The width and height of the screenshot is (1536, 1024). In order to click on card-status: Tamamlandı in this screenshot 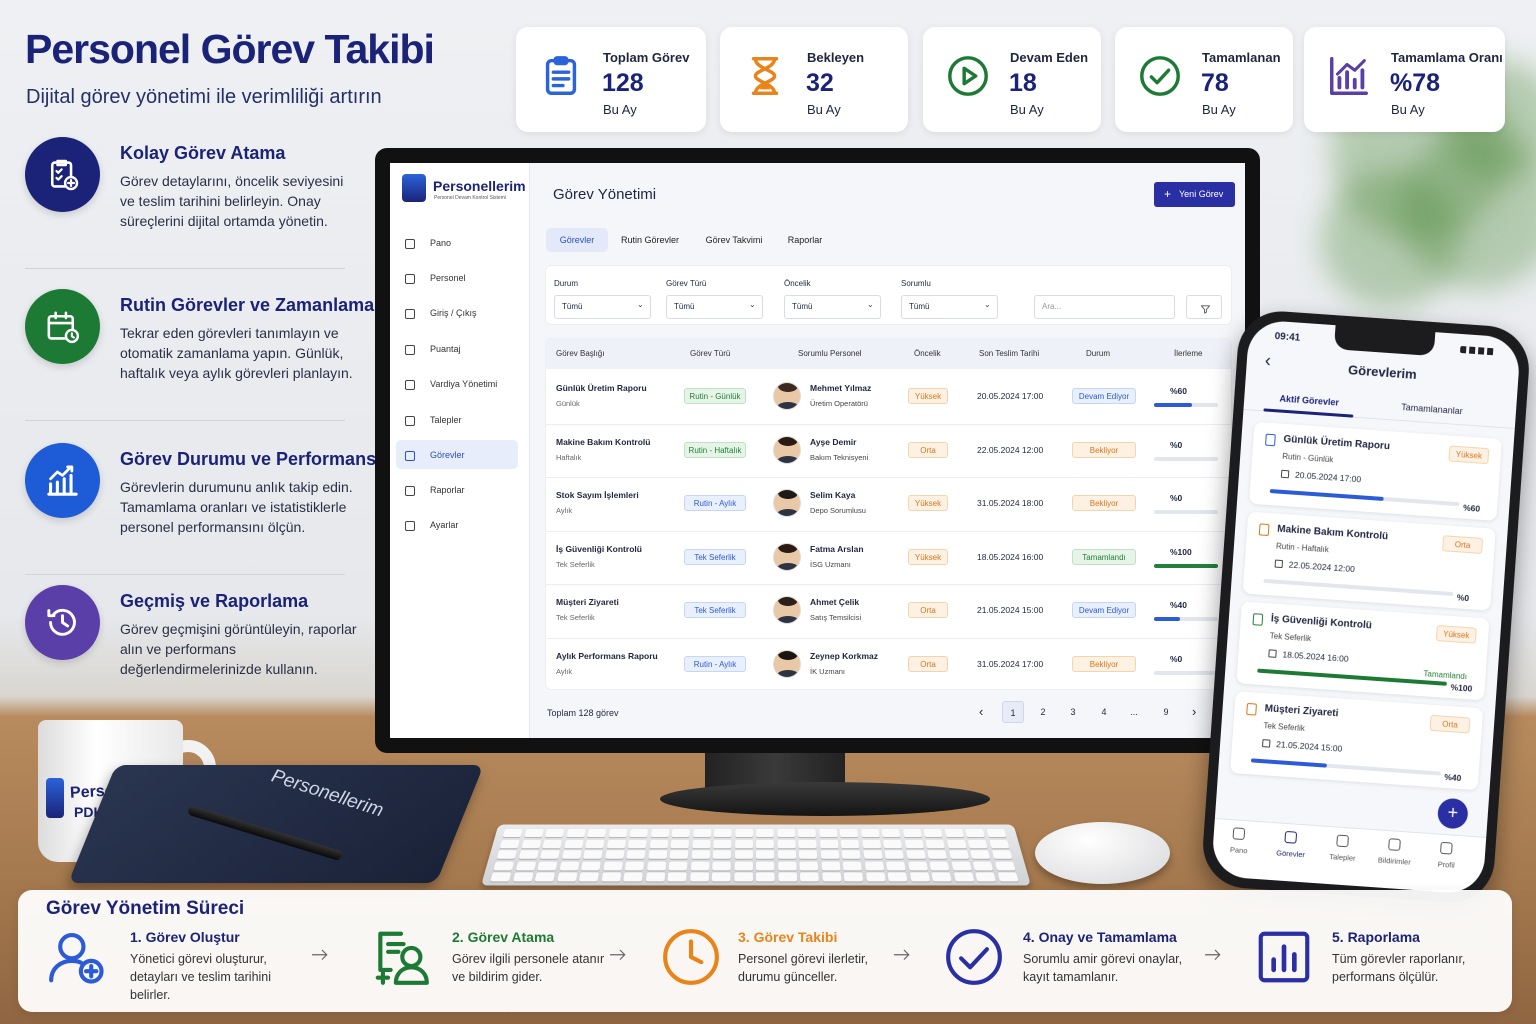, I will do `click(1445, 675)`.